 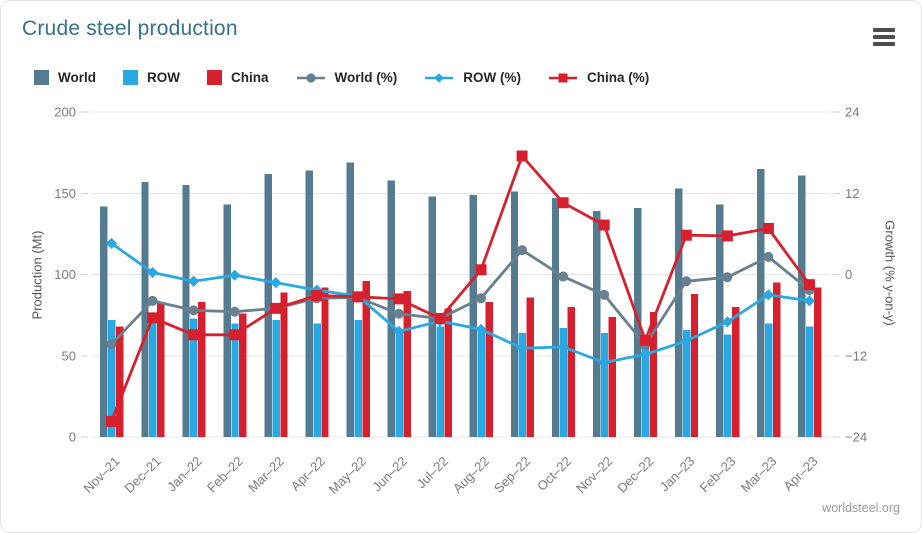 What do you see at coordinates (472, 77) in the screenshot?
I see `legend-item-row-pct: ROW (%)` at bounding box center [472, 77].